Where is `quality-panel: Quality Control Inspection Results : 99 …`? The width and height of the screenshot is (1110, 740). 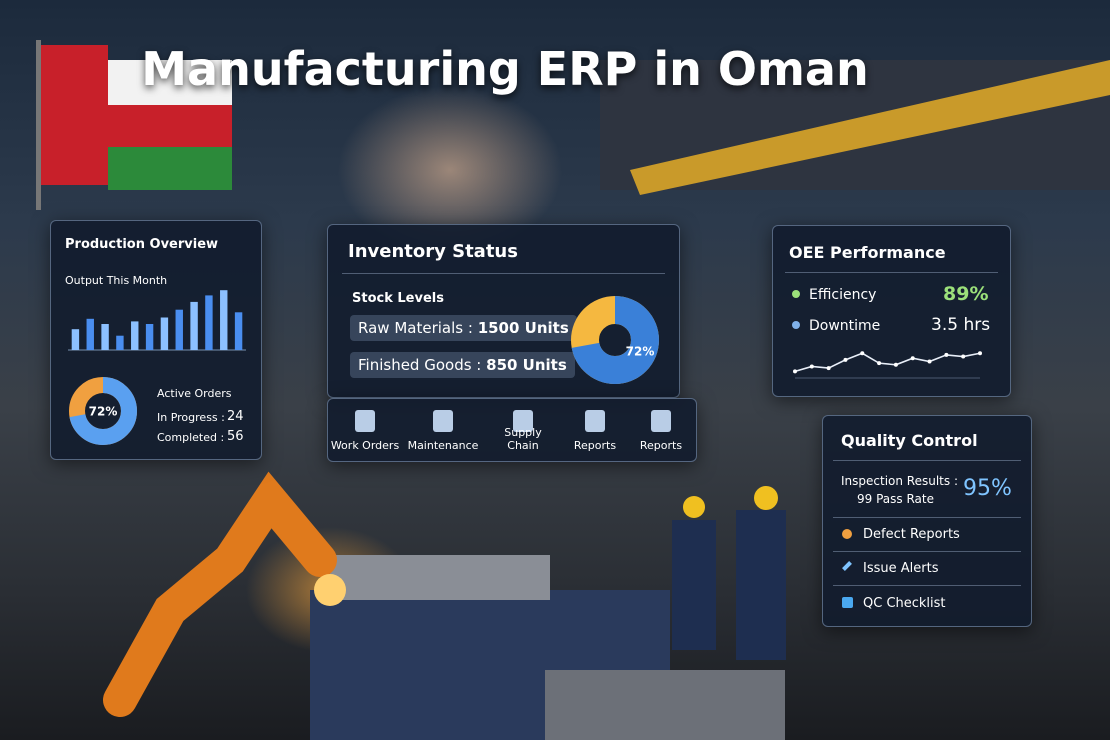 quality-panel: Quality Control Inspection Results : 99 … is located at coordinates (927, 521).